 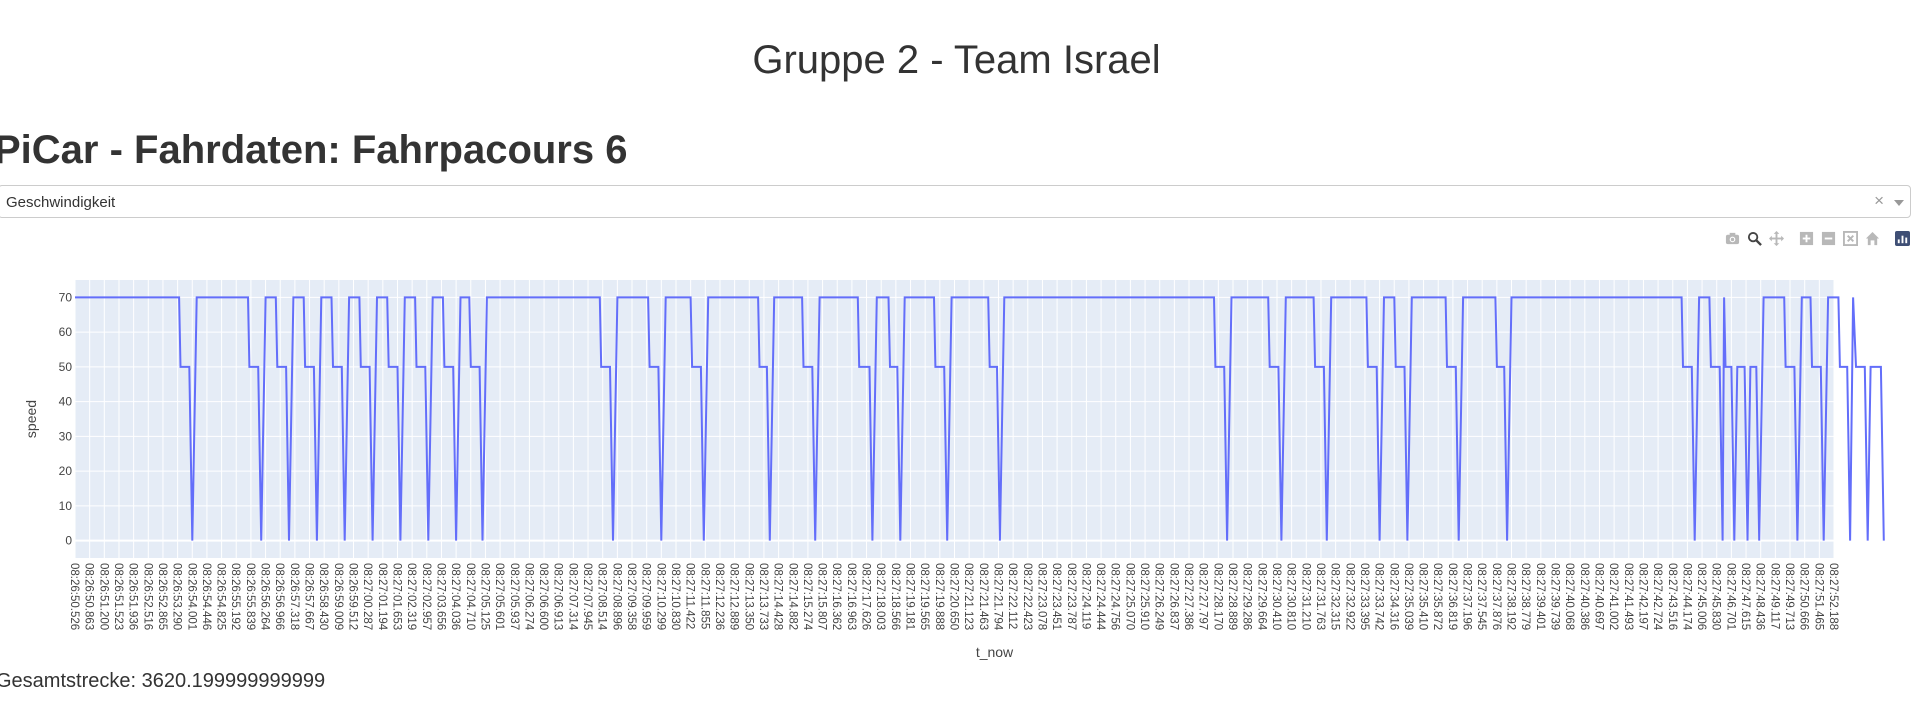 What do you see at coordinates (924, 596) in the screenshot?
I see `x-tick-label: 08:27:19.565` at bounding box center [924, 596].